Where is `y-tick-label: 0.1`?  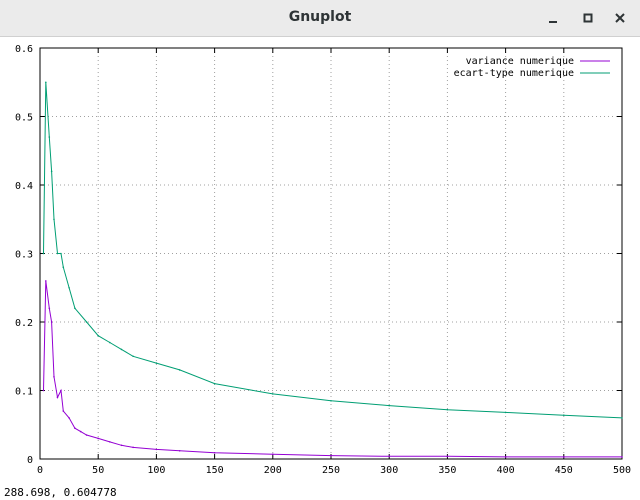
y-tick-label: 0.1 is located at coordinates (24, 392).